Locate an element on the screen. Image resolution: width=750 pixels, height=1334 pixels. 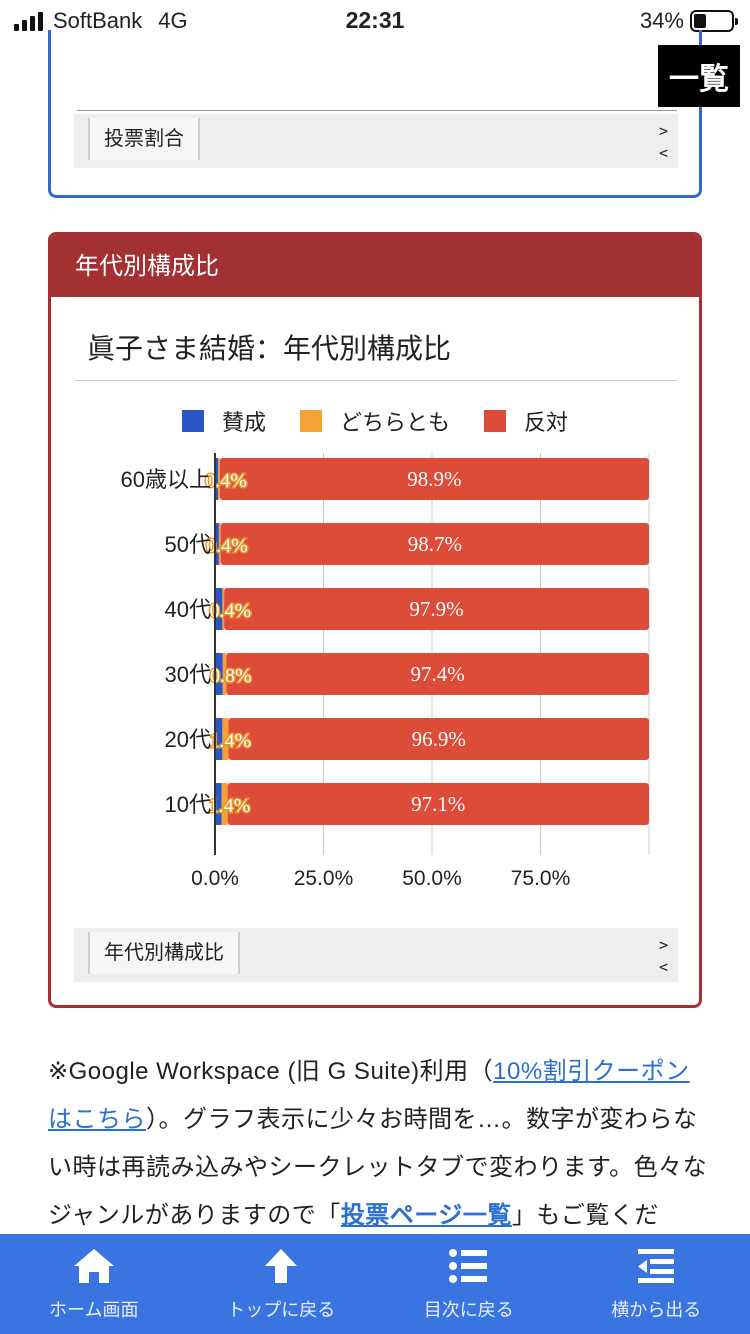
legend-item-oppose: 反対 is located at coordinates (526, 421).